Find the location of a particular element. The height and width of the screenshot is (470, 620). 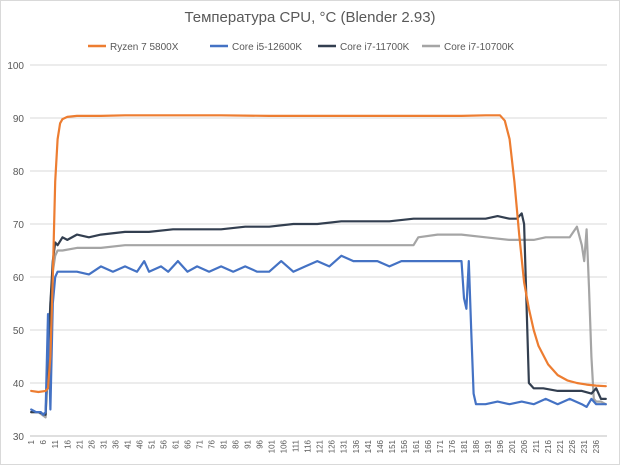

x-tick-label: 81 is located at coordinates (224, 443).